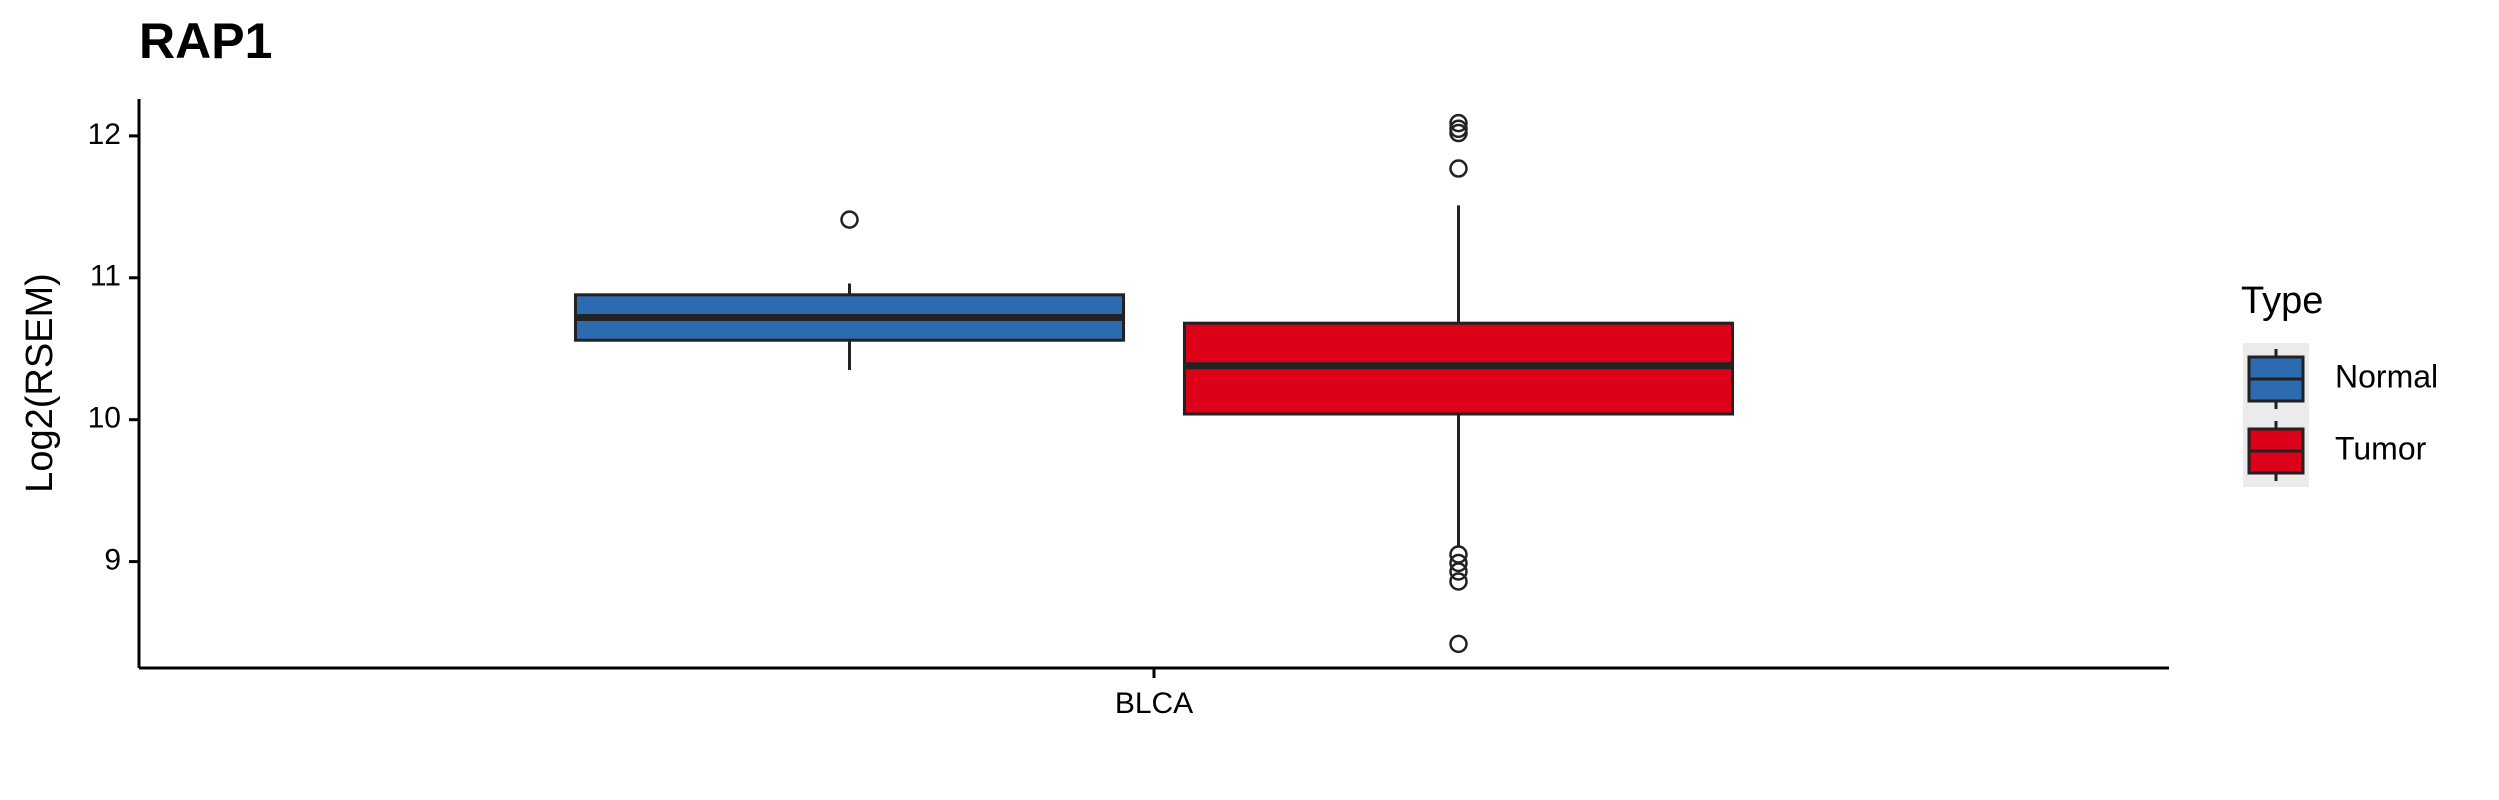 The image size is (2499, 800). I want to click on y-tick-label: 9, so click(112, 560).